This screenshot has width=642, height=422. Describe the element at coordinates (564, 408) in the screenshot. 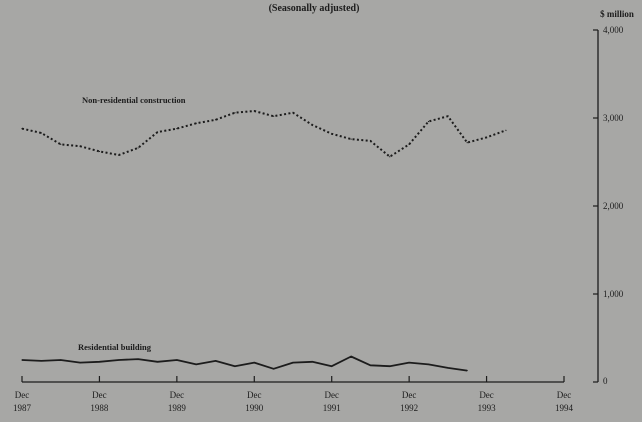

I see `x-tick-year: 1994` at that location.